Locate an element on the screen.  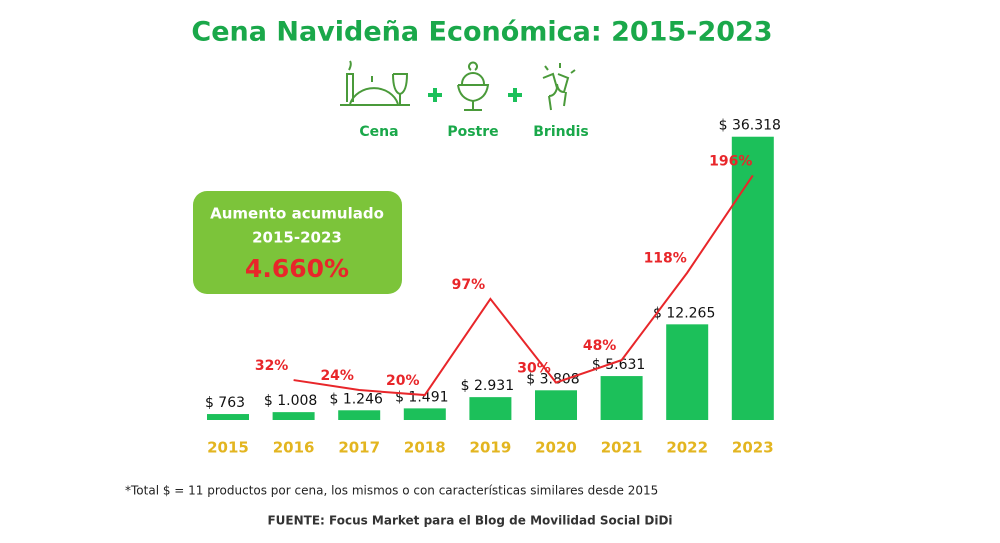
x-tick-label: 2015 is located at coordinates (228, 448).